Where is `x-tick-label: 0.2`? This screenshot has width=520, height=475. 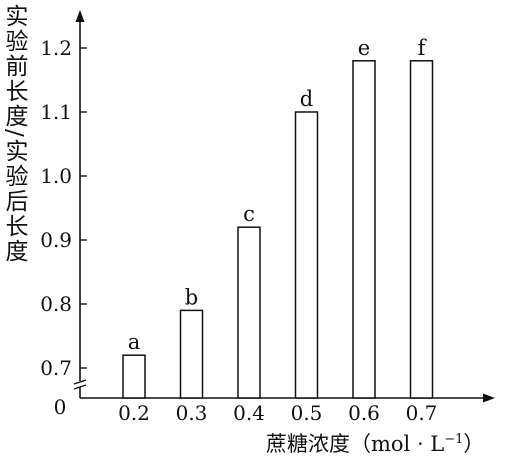 x-tick-label: 0.2 is located at coordinates (134, 413).